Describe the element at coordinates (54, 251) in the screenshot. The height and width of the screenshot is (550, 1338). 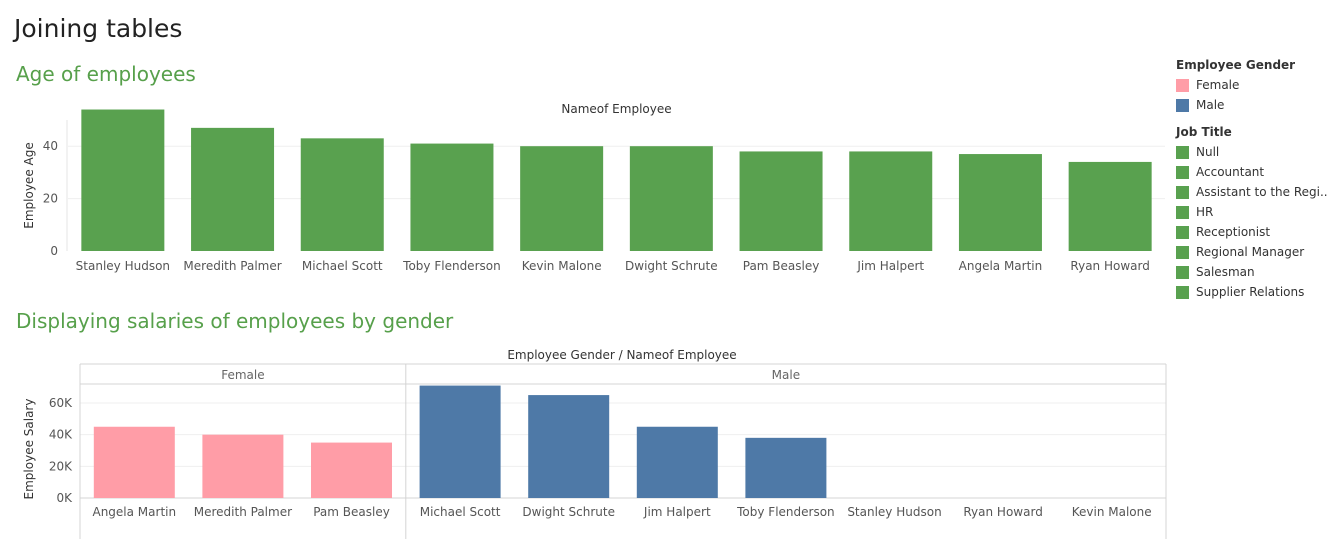
I see `y-tick-label: 0` at that location.